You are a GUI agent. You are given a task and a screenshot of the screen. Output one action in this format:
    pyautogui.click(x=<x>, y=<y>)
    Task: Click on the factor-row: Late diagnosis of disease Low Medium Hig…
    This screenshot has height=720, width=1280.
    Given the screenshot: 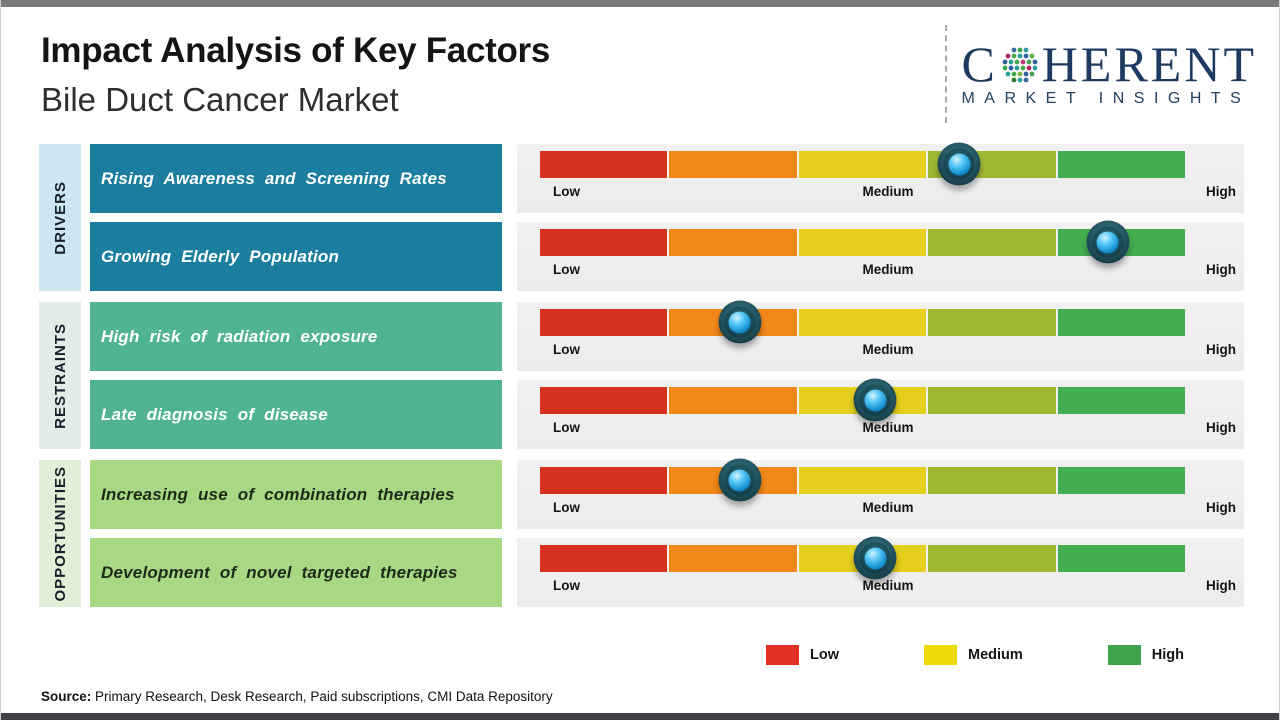 What is the action you would take?
    pyautogui.click(x=667, y=413)
    